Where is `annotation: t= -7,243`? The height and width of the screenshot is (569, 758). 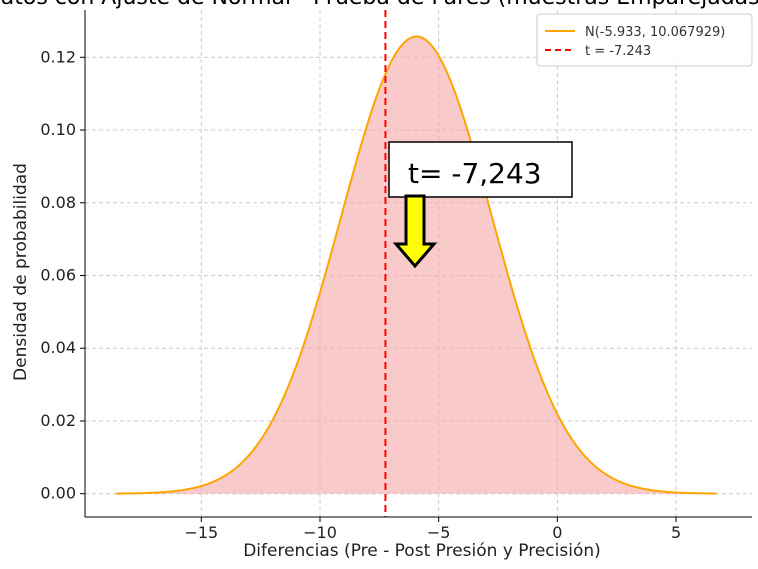
annotation: t= -7,243 is located at coordinates (480, 205).